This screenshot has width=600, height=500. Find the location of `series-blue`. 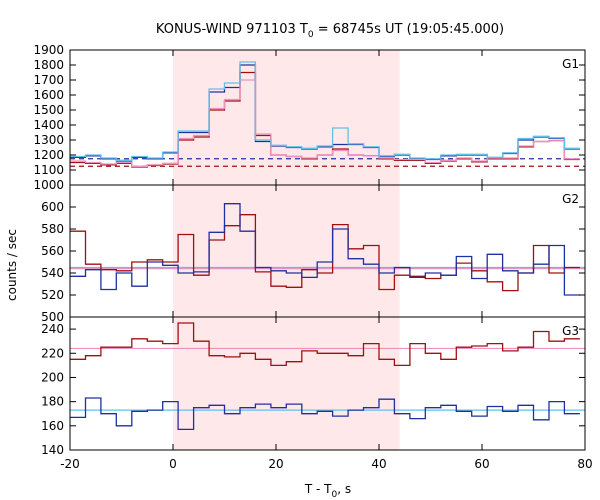

series-blue is located at coordinates (325, 414).